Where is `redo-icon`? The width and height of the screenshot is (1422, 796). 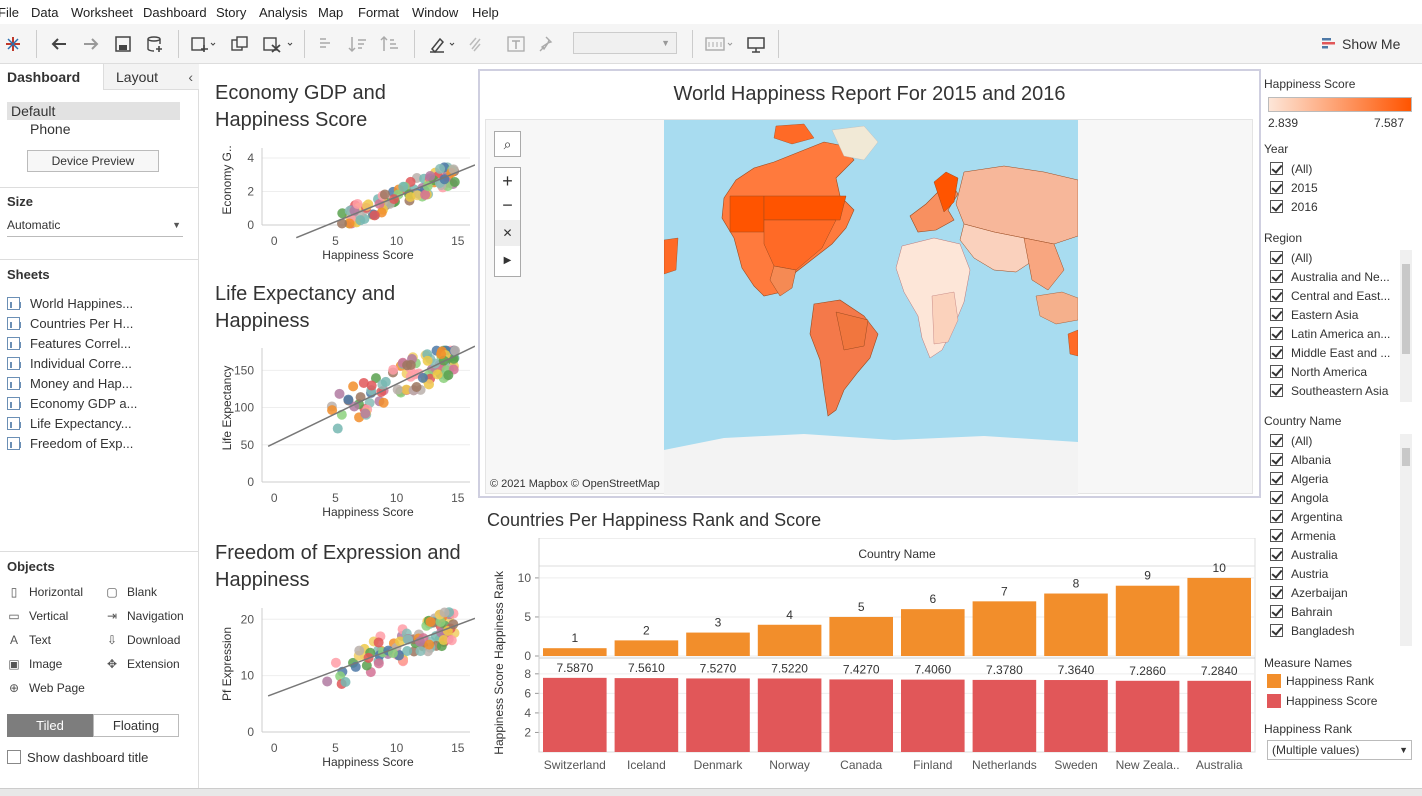
redo-icon is located at coordinates (91, 44).